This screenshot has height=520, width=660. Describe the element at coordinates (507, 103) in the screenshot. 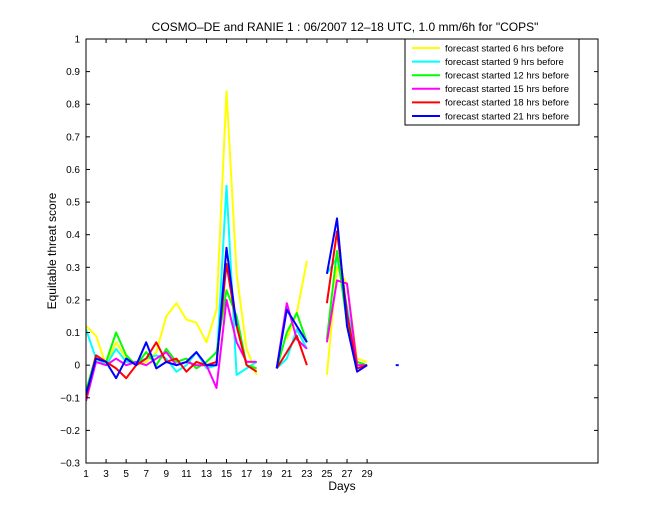

I see `legend-label-5: forecast started 18 hrs before` at that location.